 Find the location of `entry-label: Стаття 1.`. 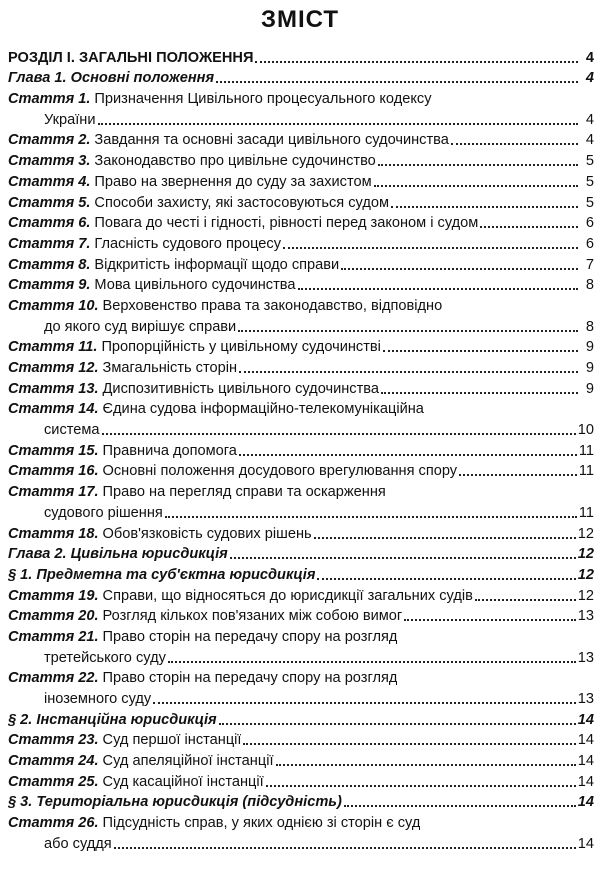

entry-label: Стаття 1. is located at coordinates (49, 99).